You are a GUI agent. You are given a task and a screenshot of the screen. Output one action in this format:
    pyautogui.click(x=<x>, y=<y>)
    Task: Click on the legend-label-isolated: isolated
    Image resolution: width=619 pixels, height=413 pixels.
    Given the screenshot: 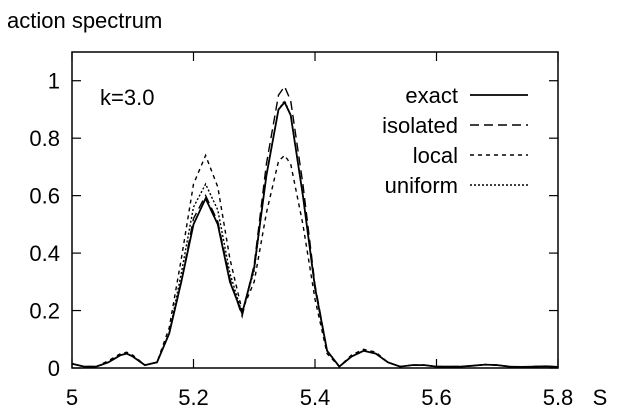 What is the action you would take?
    pyautogui.click(x=420, y=125)
    